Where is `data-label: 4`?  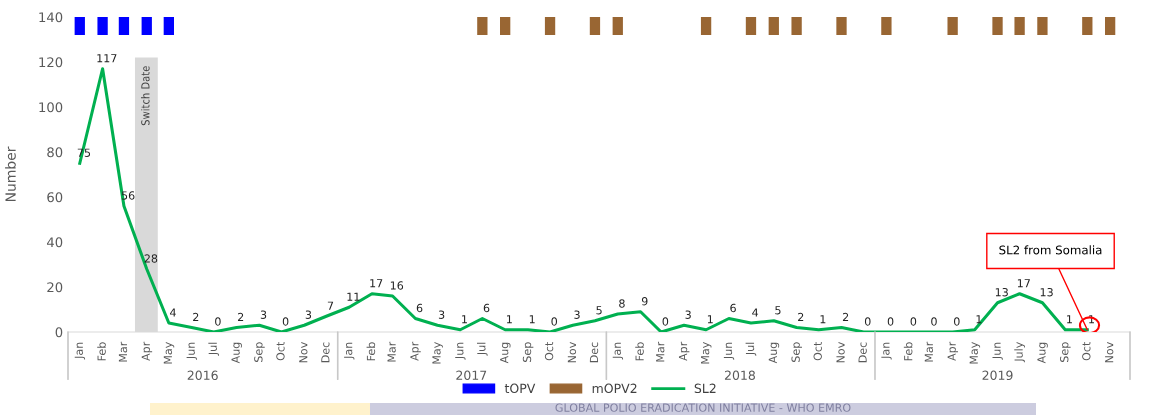
data-label: 4 is located at coordinates (173, 312).